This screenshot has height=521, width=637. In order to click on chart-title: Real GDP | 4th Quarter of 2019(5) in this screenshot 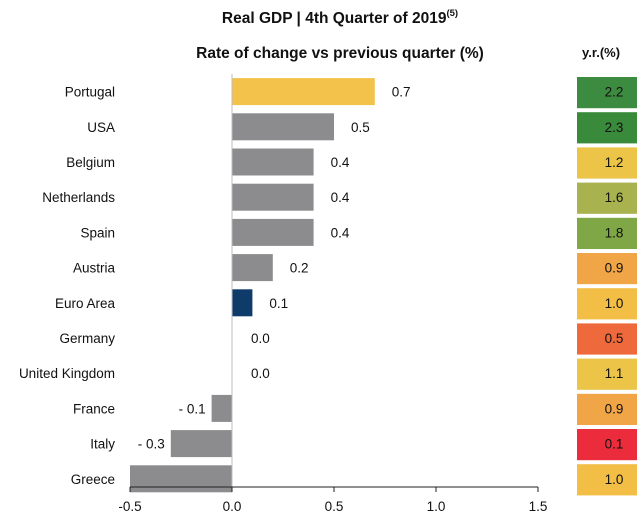, I will do `click(340, 18)`.